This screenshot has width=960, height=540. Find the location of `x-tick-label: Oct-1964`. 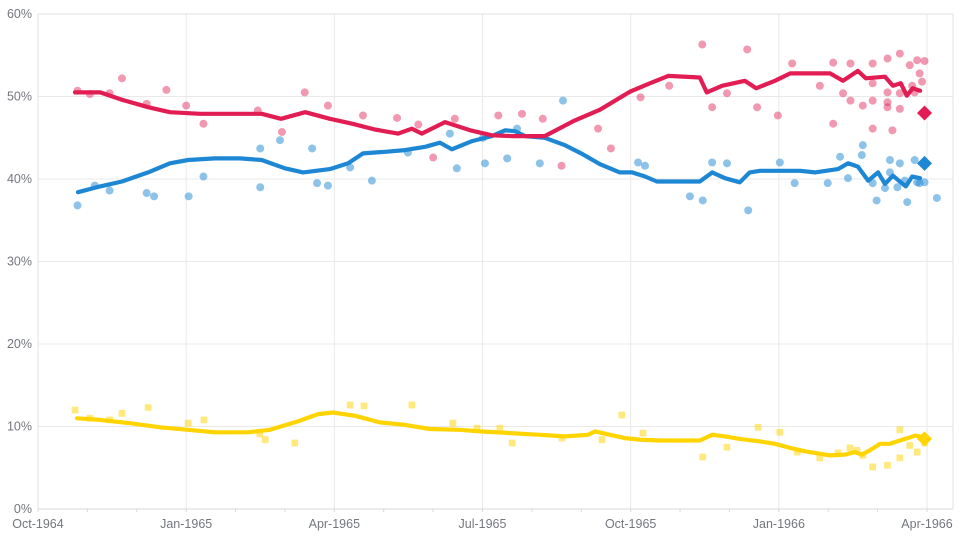

x-tick-label: Oct-1964 is located at coordinates (37, 524).